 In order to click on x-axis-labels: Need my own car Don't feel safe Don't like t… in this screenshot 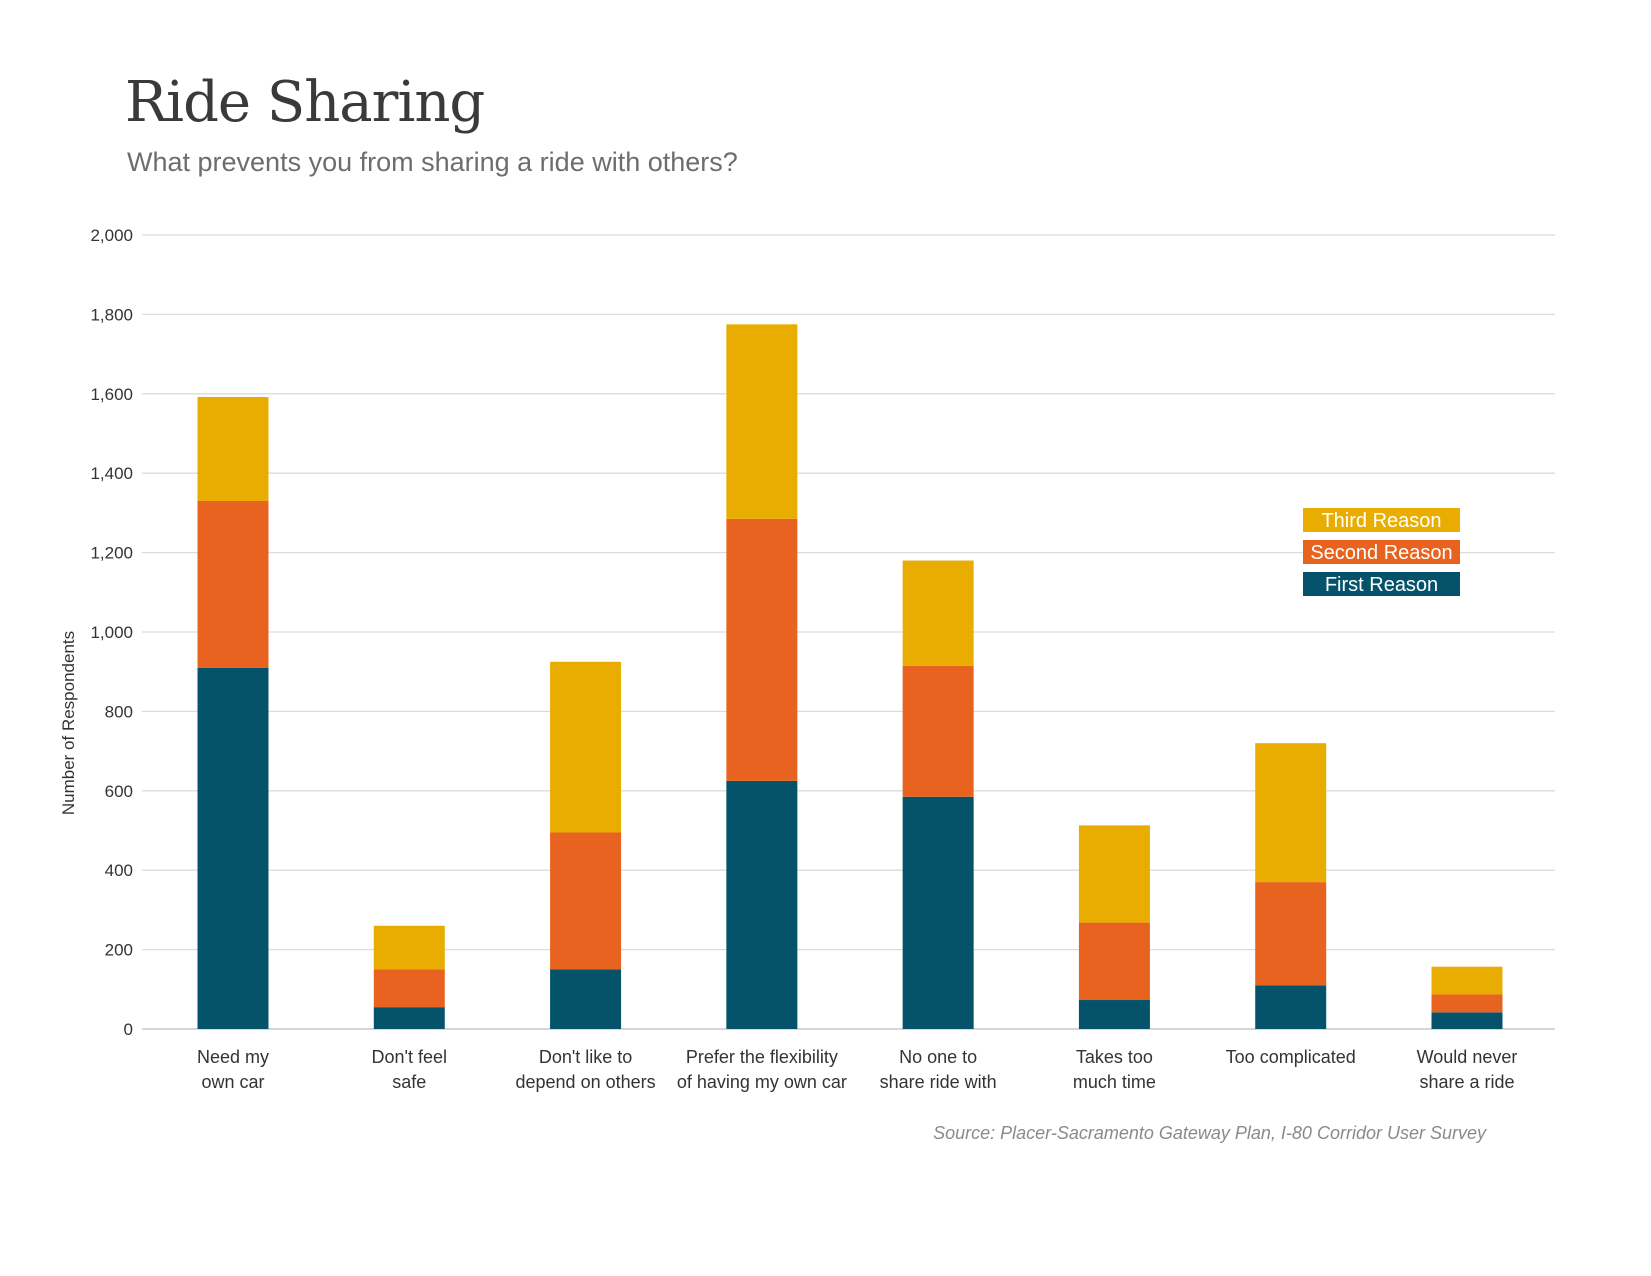, I will do `click(857, 1069)`.